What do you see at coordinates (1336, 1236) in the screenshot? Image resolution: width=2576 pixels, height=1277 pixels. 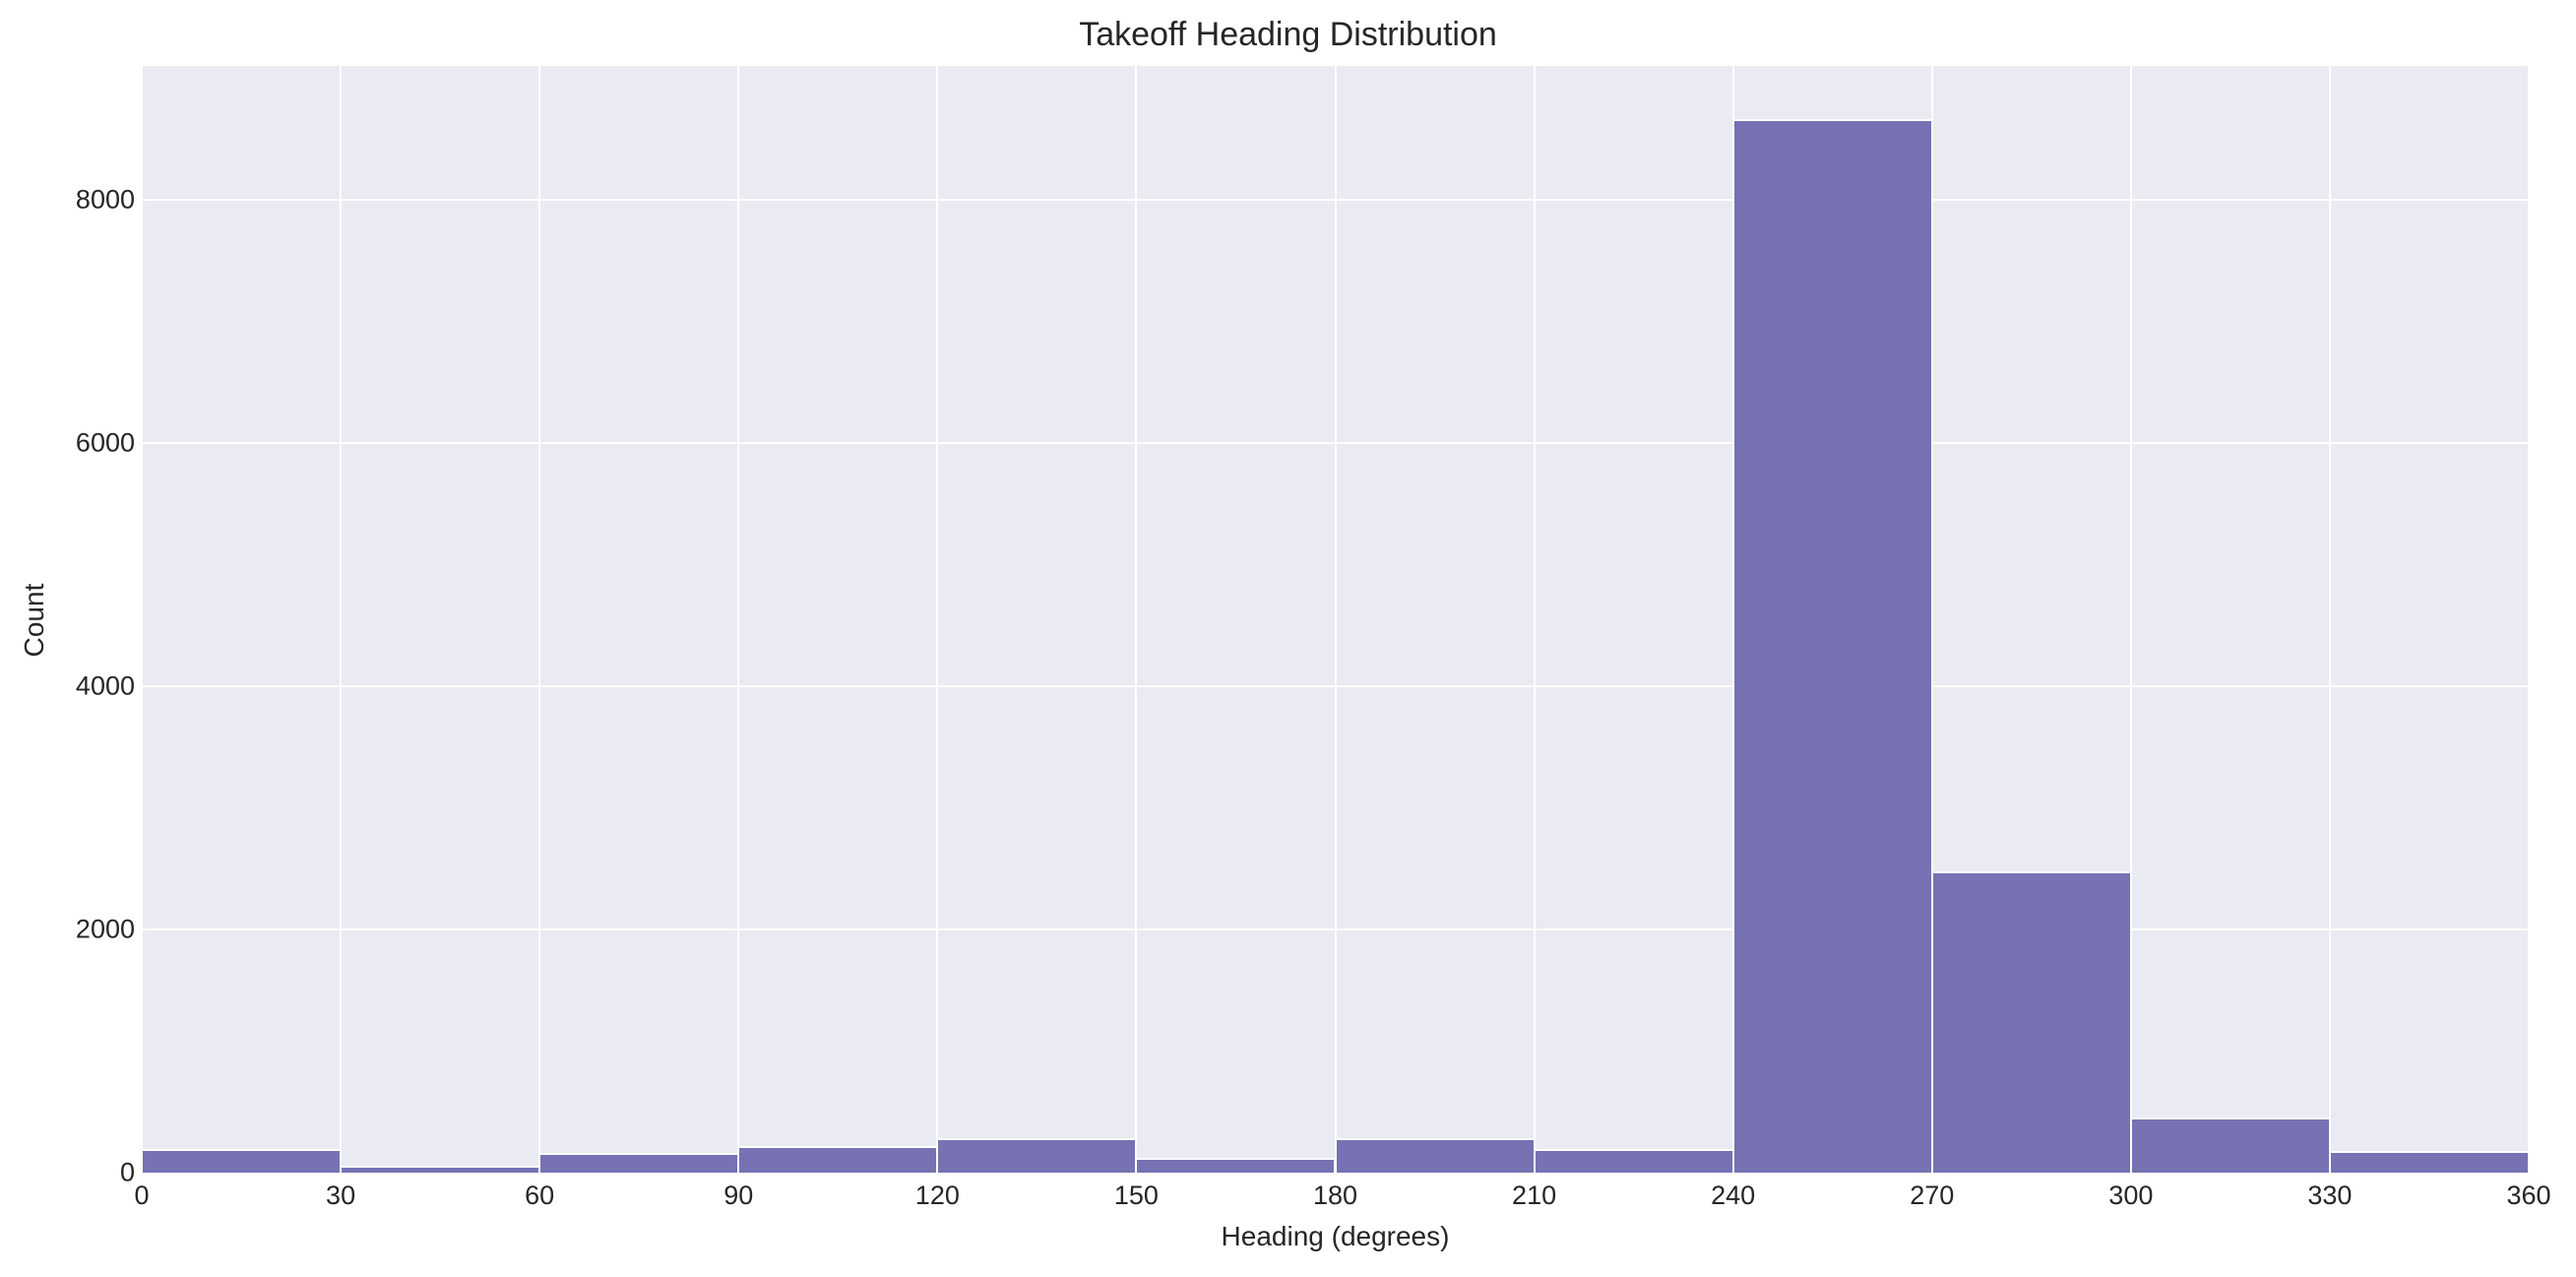 I see `x-axis-label: Heading (degrees)` at bounding box center [1336, 1236].